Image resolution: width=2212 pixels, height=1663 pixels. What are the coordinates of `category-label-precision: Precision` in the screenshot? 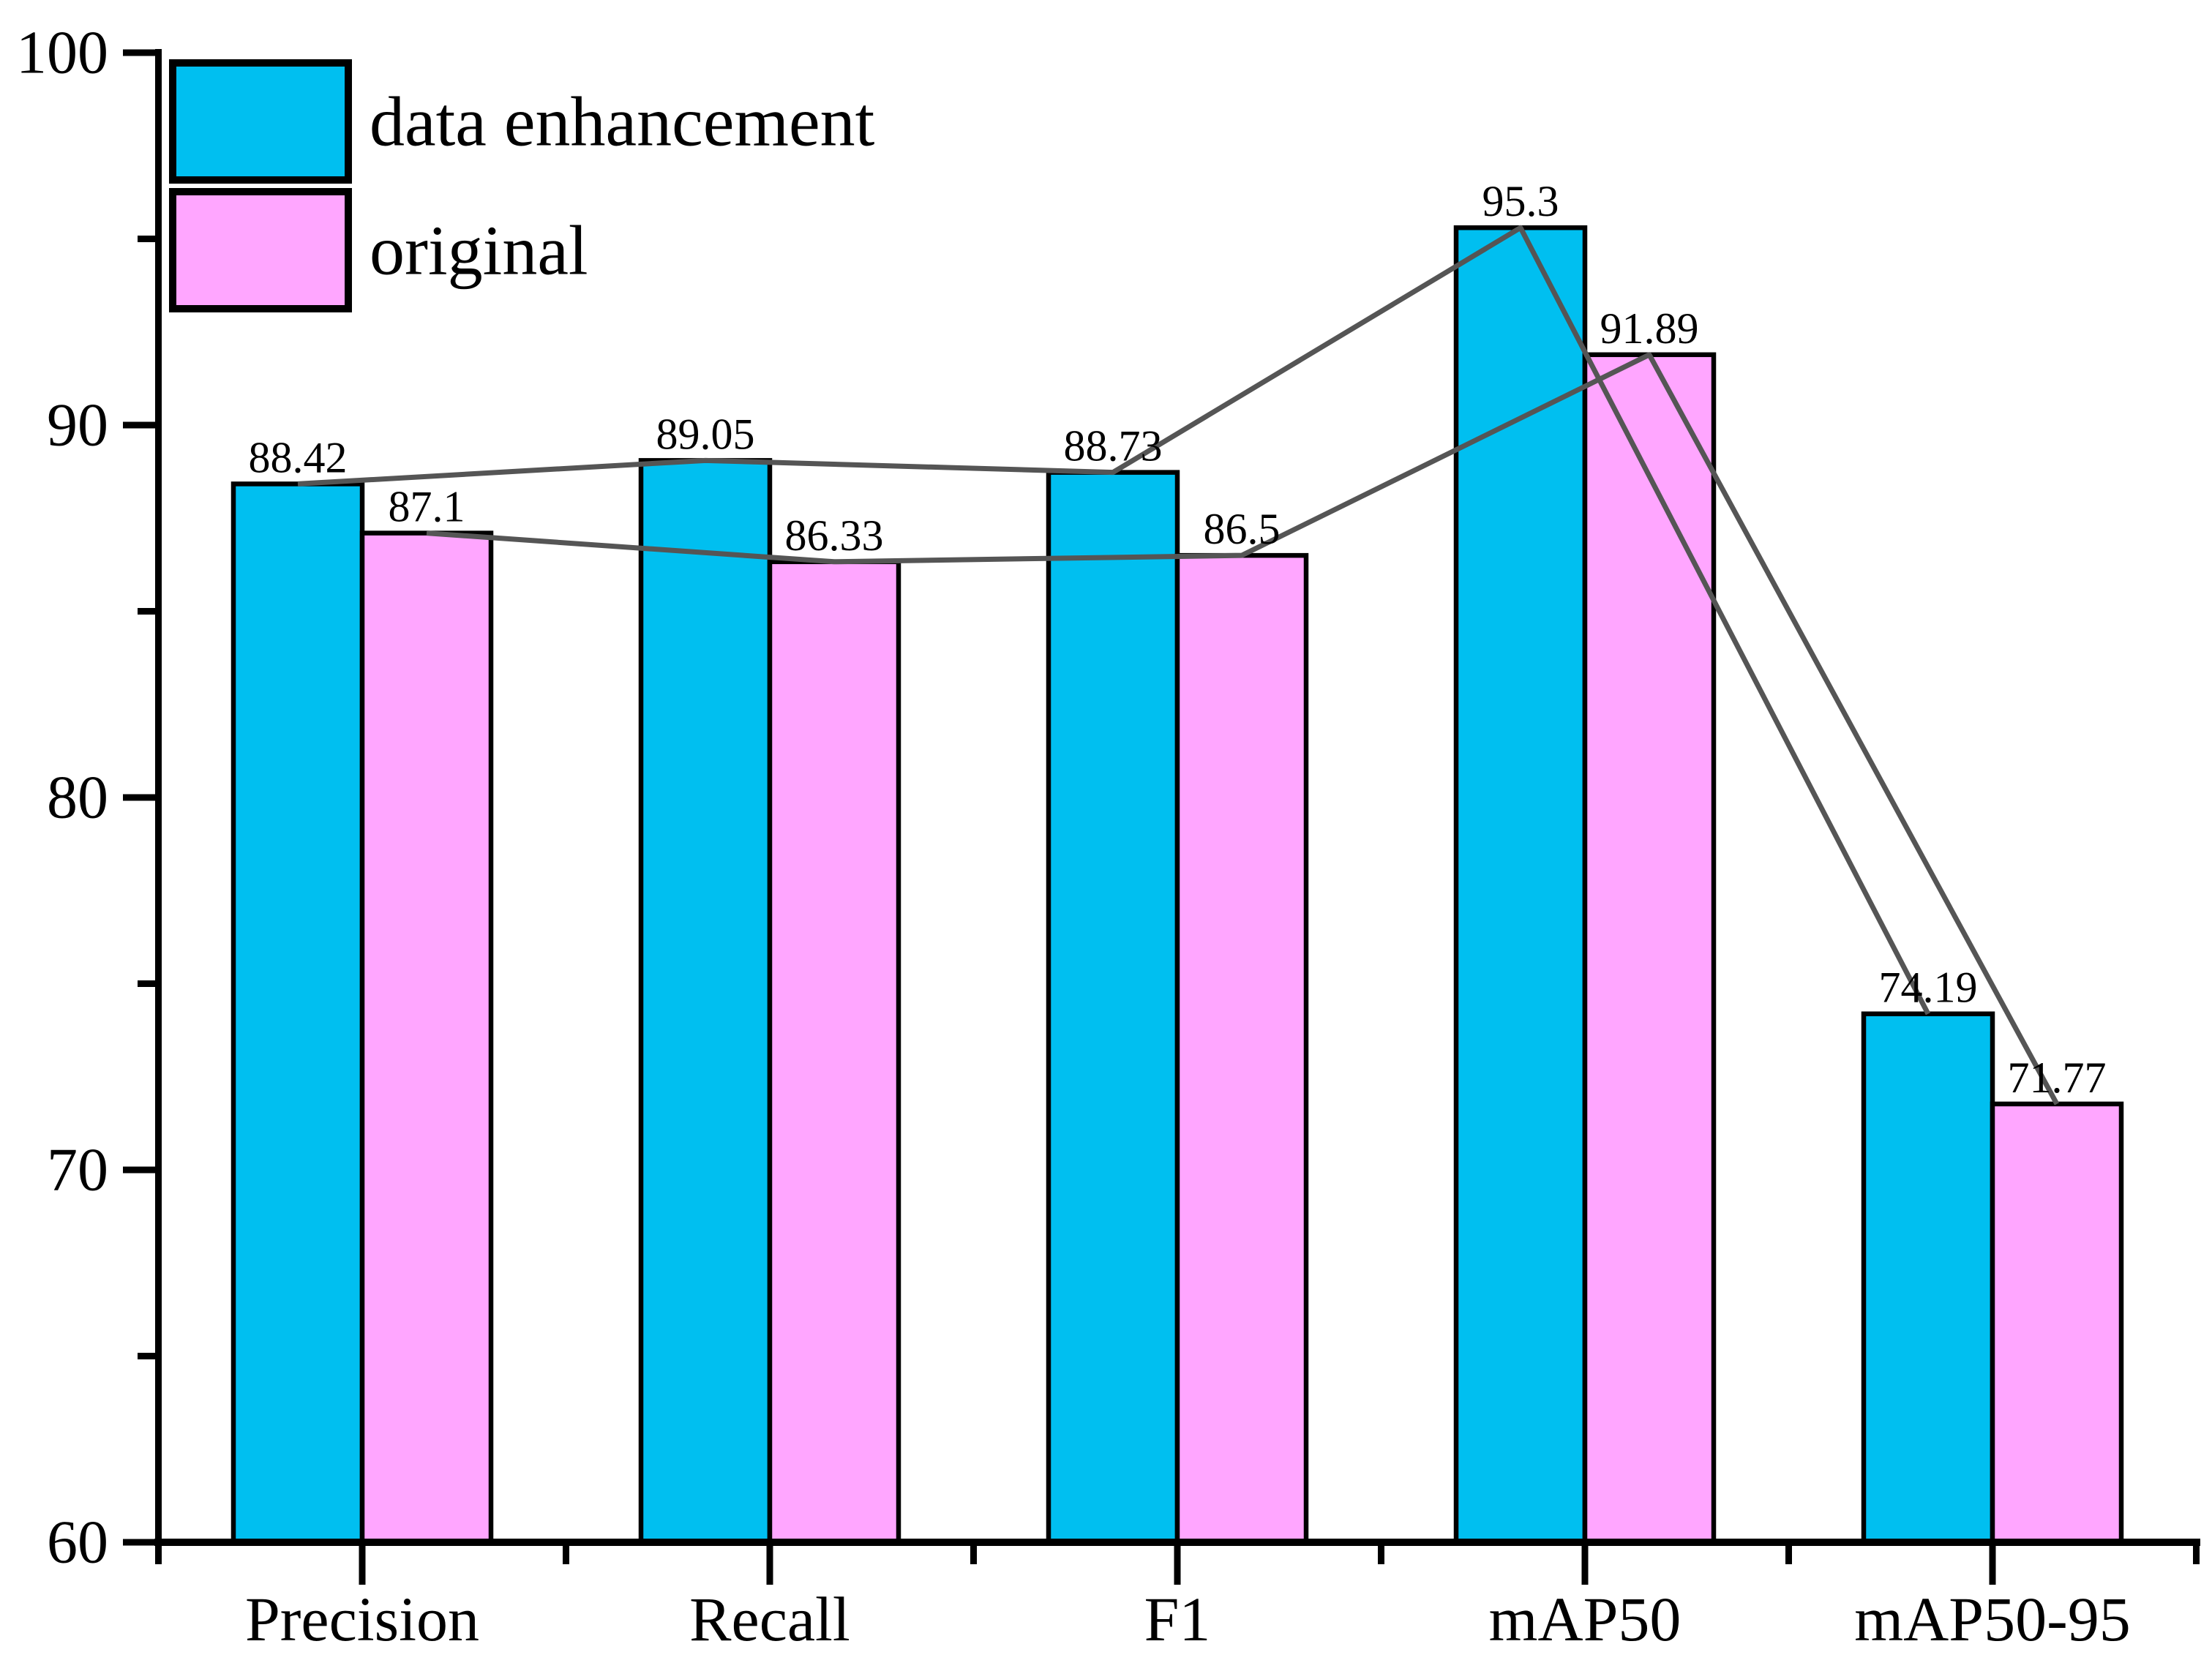 It's located at (362, 1619).